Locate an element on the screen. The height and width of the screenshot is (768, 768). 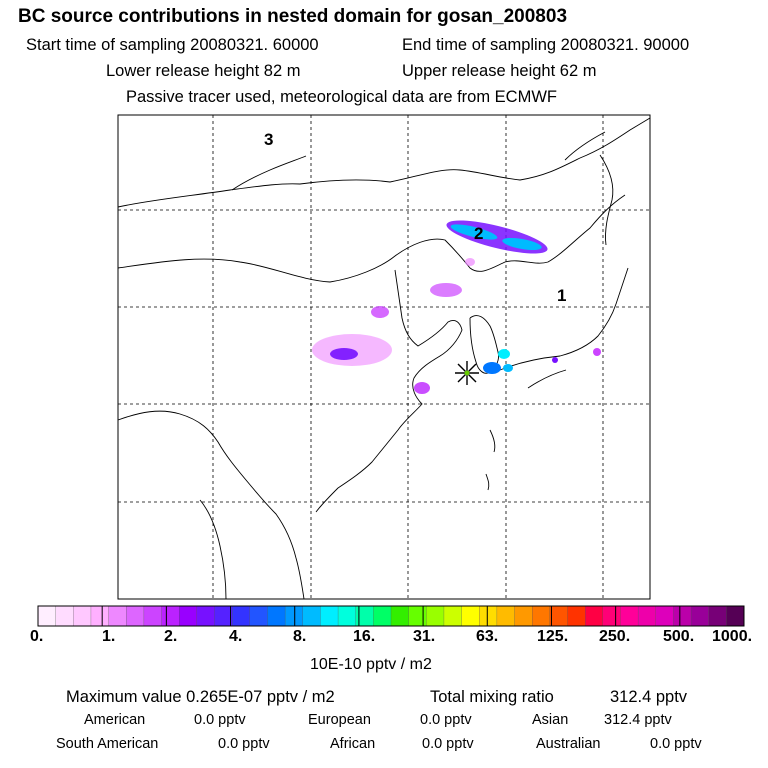
colorbar-tick-label: 16. is located at coordinates (364, 636).